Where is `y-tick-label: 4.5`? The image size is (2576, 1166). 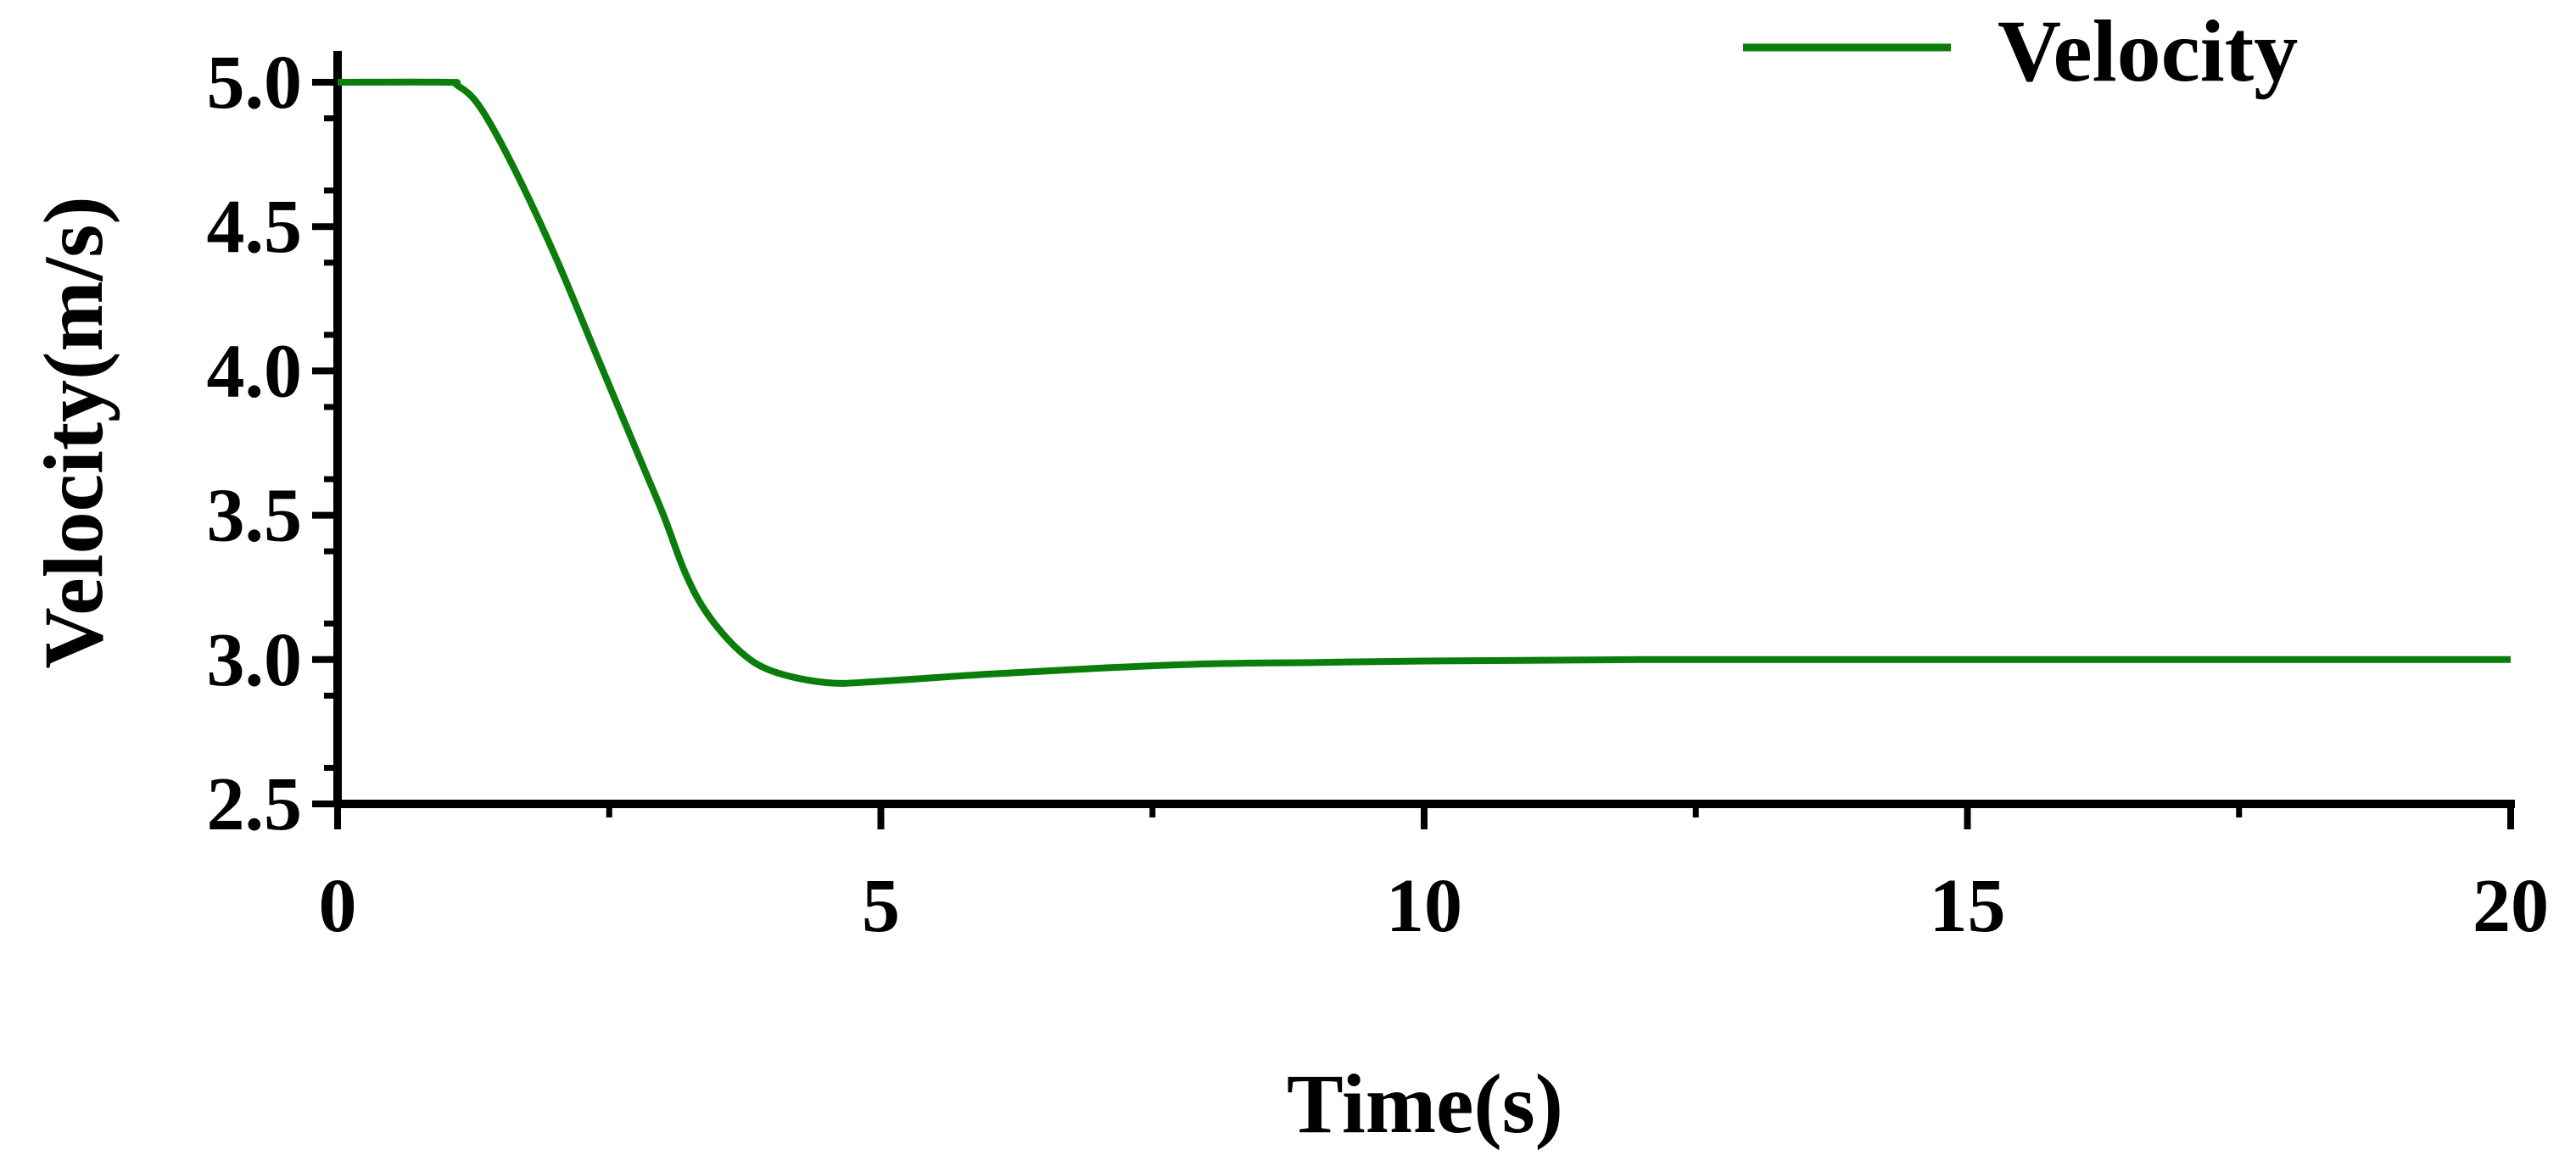
y-tick-label: 4.5 is located at coordinates (255, 227).